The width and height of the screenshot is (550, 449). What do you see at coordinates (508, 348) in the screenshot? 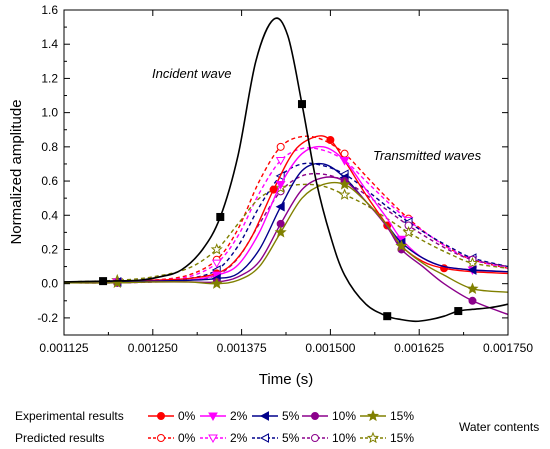
I see `x-tick-label: 0.001750` at bounding box center [508, 348].